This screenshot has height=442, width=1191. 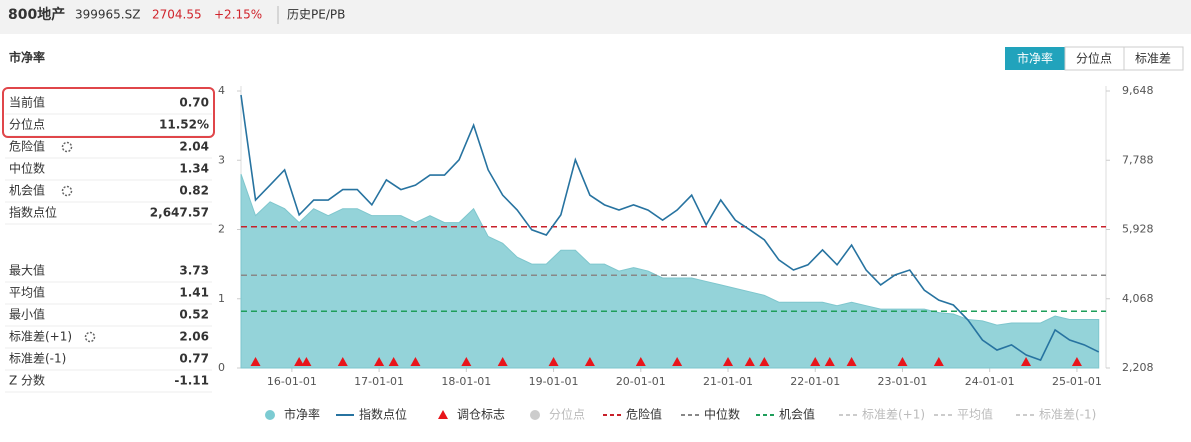 What do you see at coordinates (191, 381) in the screenshot?
I see `stat-value: -1.11` at bounding box center [191, 381].